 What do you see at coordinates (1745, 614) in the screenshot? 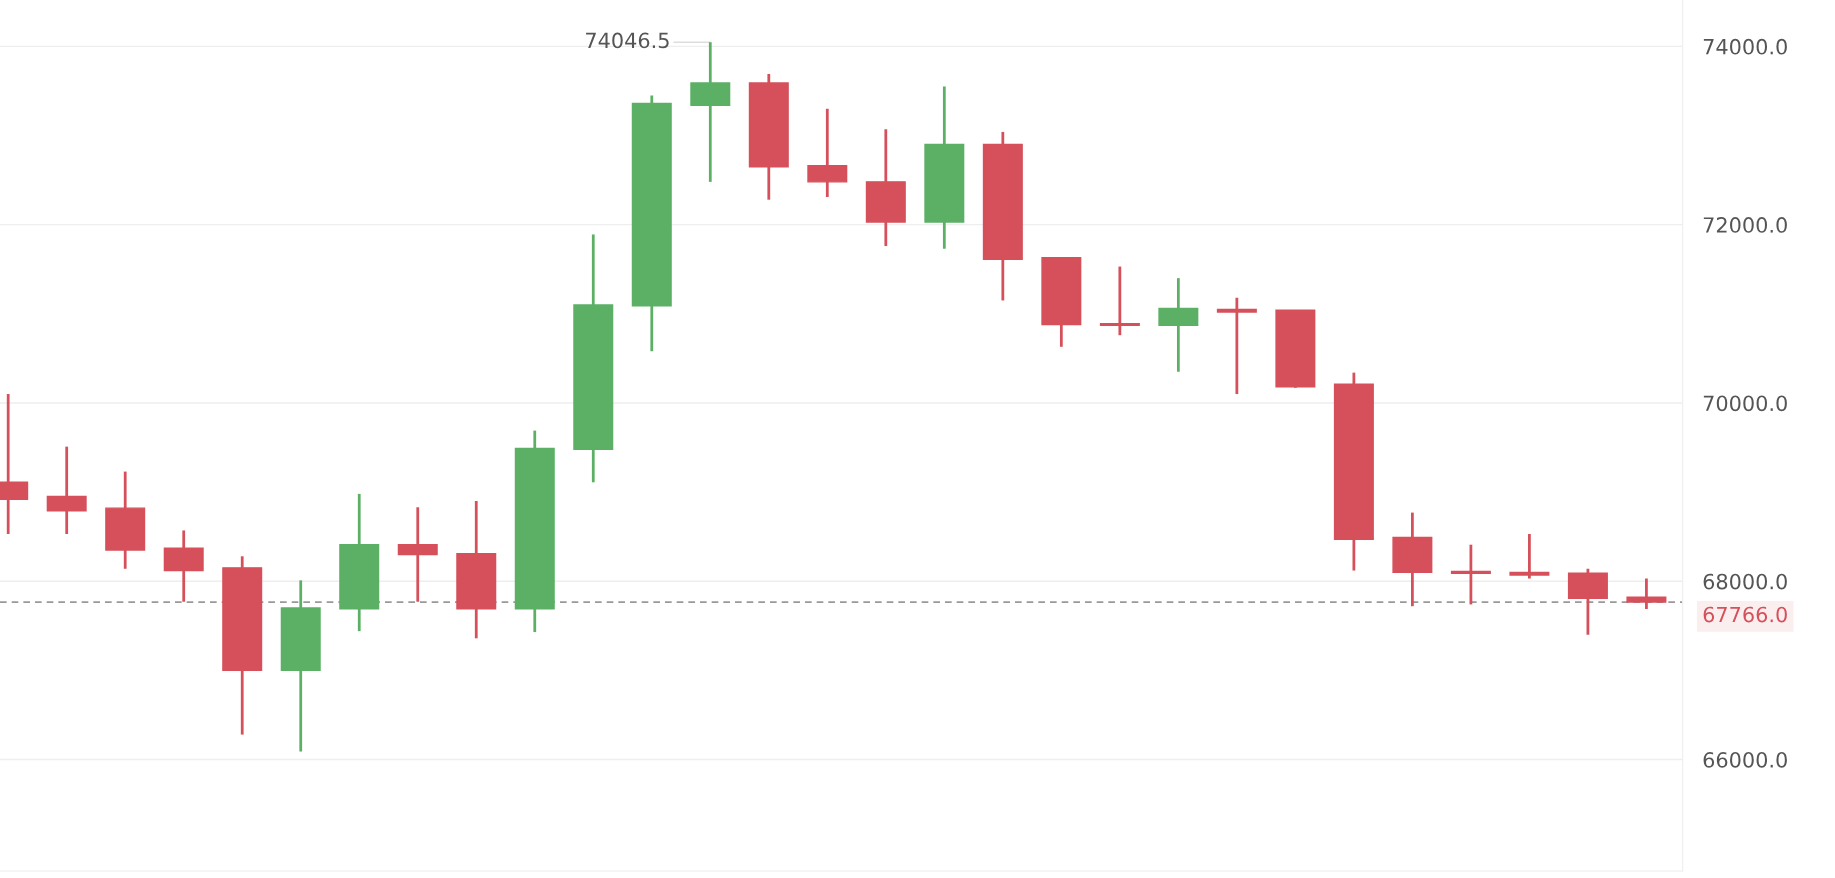
I see `ref-line-label: 67766.0` at bounding box center [1745, 614].